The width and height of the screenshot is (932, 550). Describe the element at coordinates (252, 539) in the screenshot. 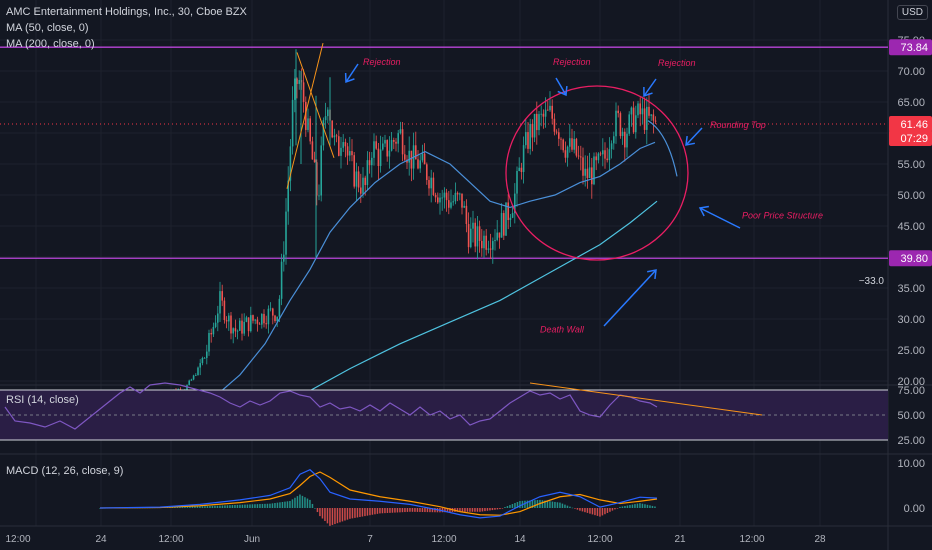

I see `time-tick-3: Jun` at that location.